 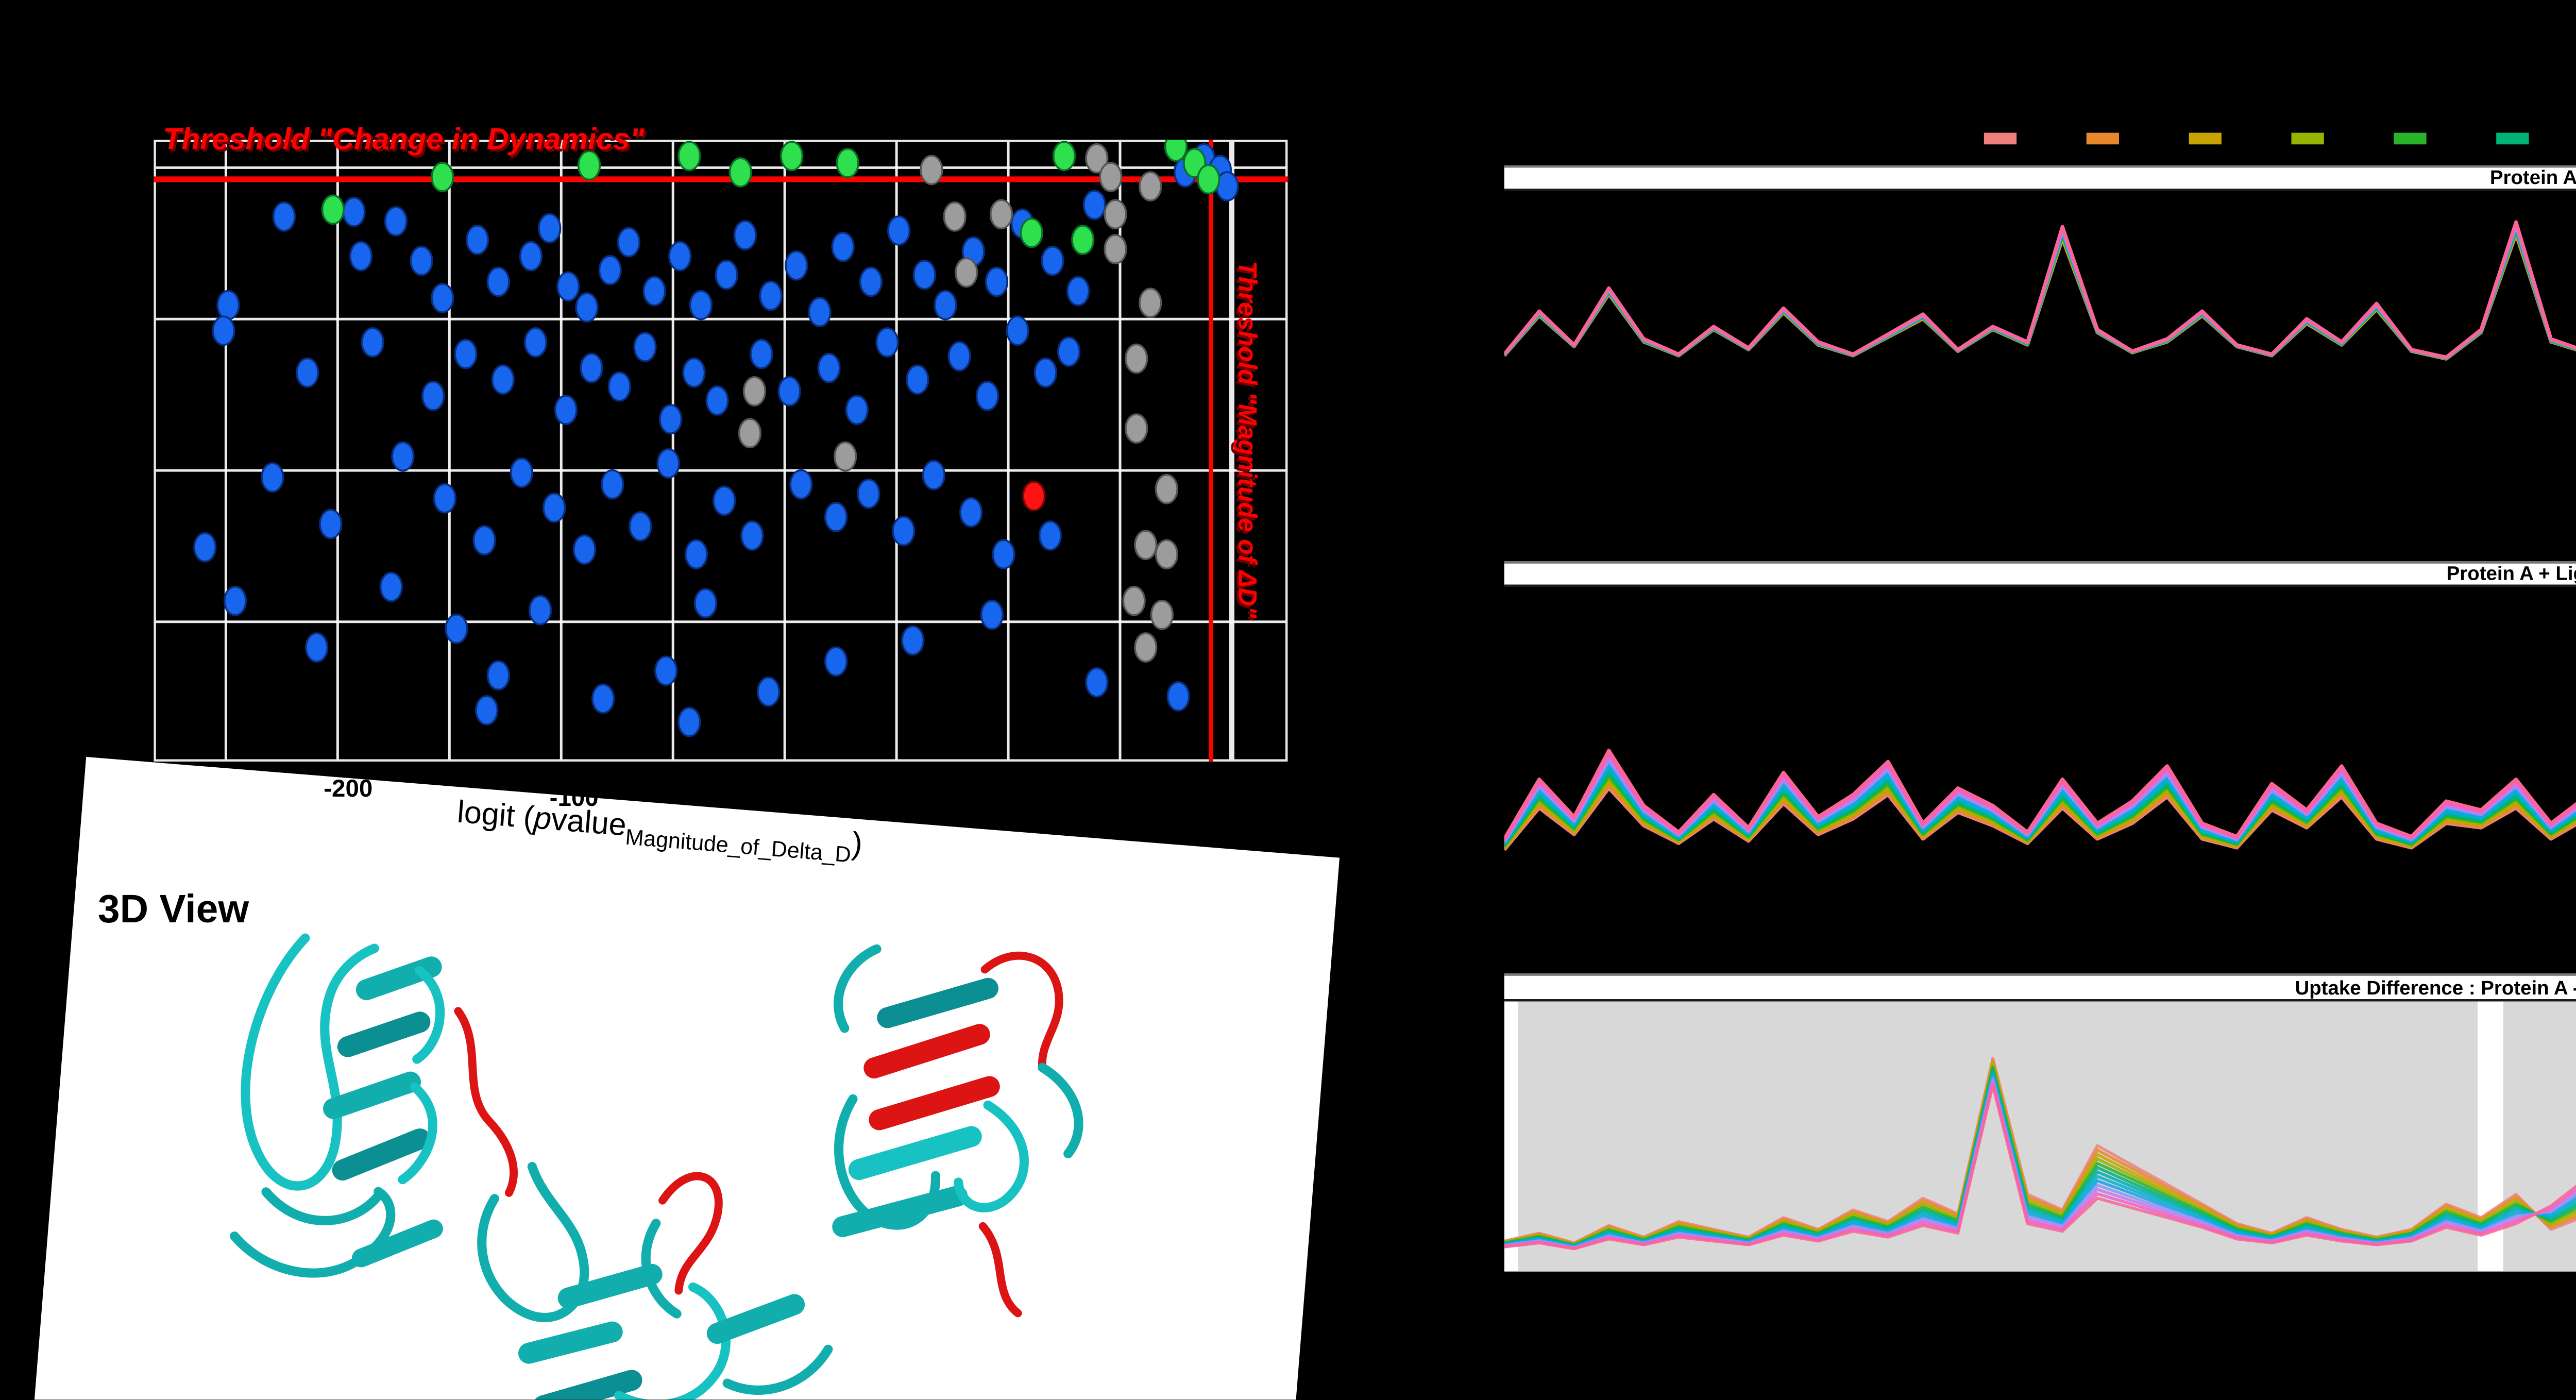 I want to click on x-tick-minus-100: -100, so click(x=574, y=799).